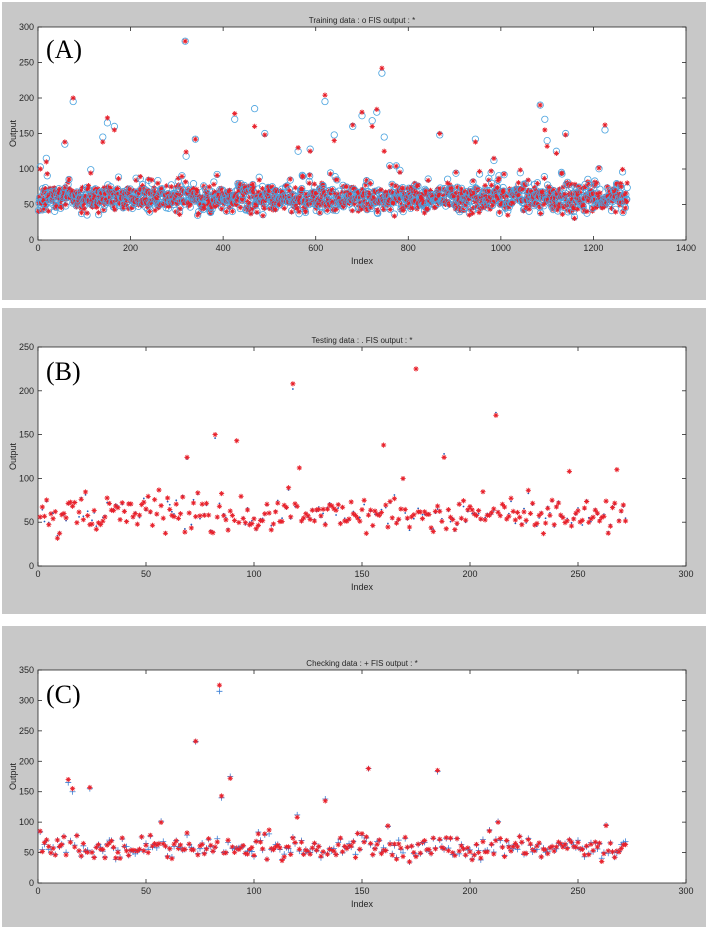 Image resolution: width=708 pixels, height=929 pixels. Describe the element at coordinates (26, 27) in the screenshot. I see `y-tick-label: 300` at that location.